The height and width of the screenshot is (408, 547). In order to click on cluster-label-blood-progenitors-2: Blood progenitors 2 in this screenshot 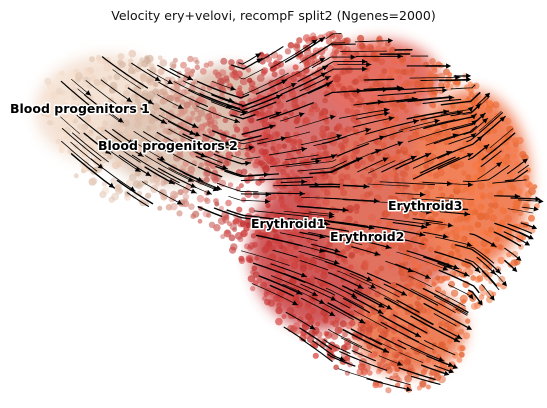, I will do `click(168, 145)`.